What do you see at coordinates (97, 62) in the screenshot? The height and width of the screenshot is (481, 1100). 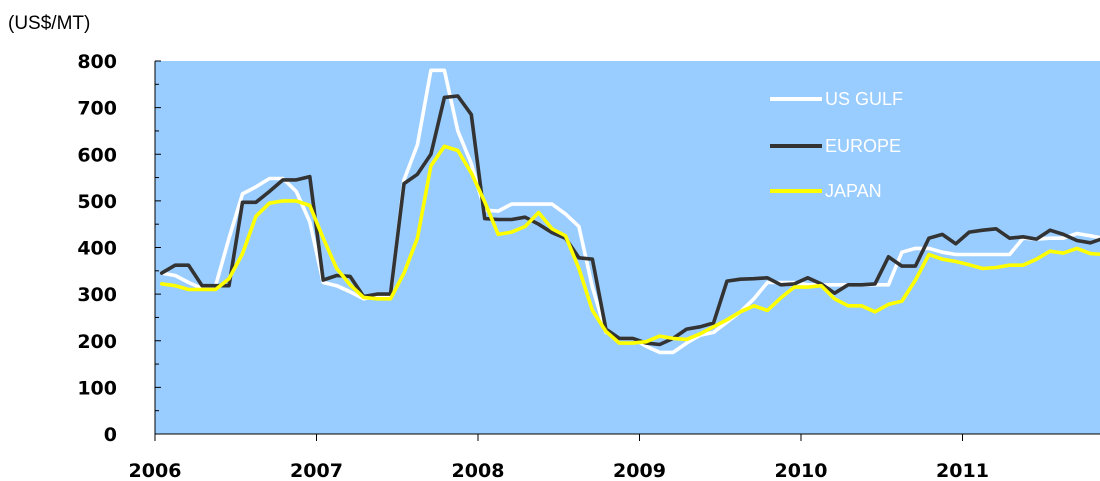 I see `y-tick-label: 800` at bounding box center [97, 62].